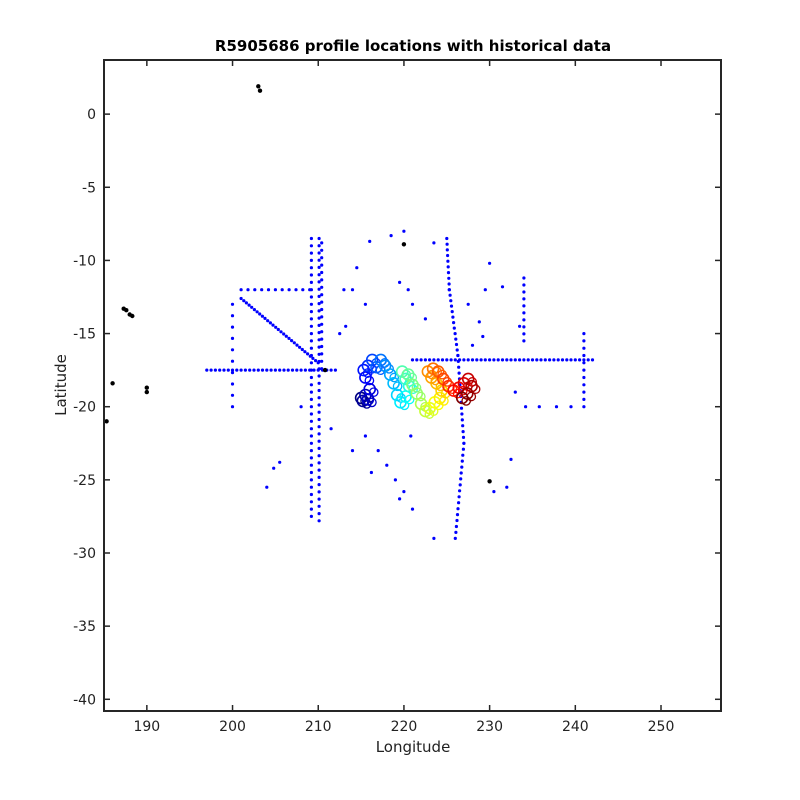 This screenshot has height=800, width=800. I want to click on x-tick-label: 200, so click(232, 727).